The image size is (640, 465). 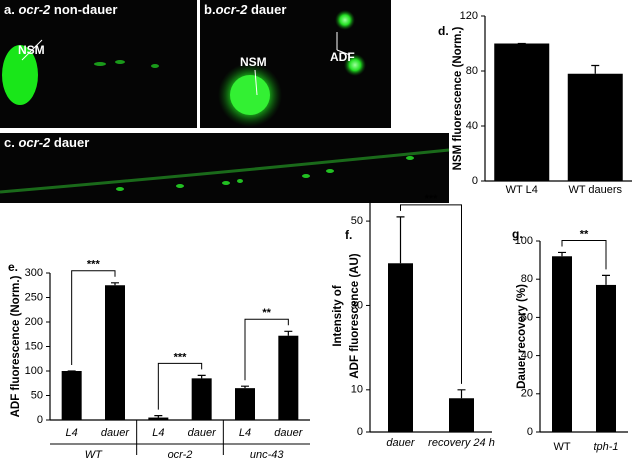 I want to click on x-tick-label: tph-1, so click(x=605, y=447).